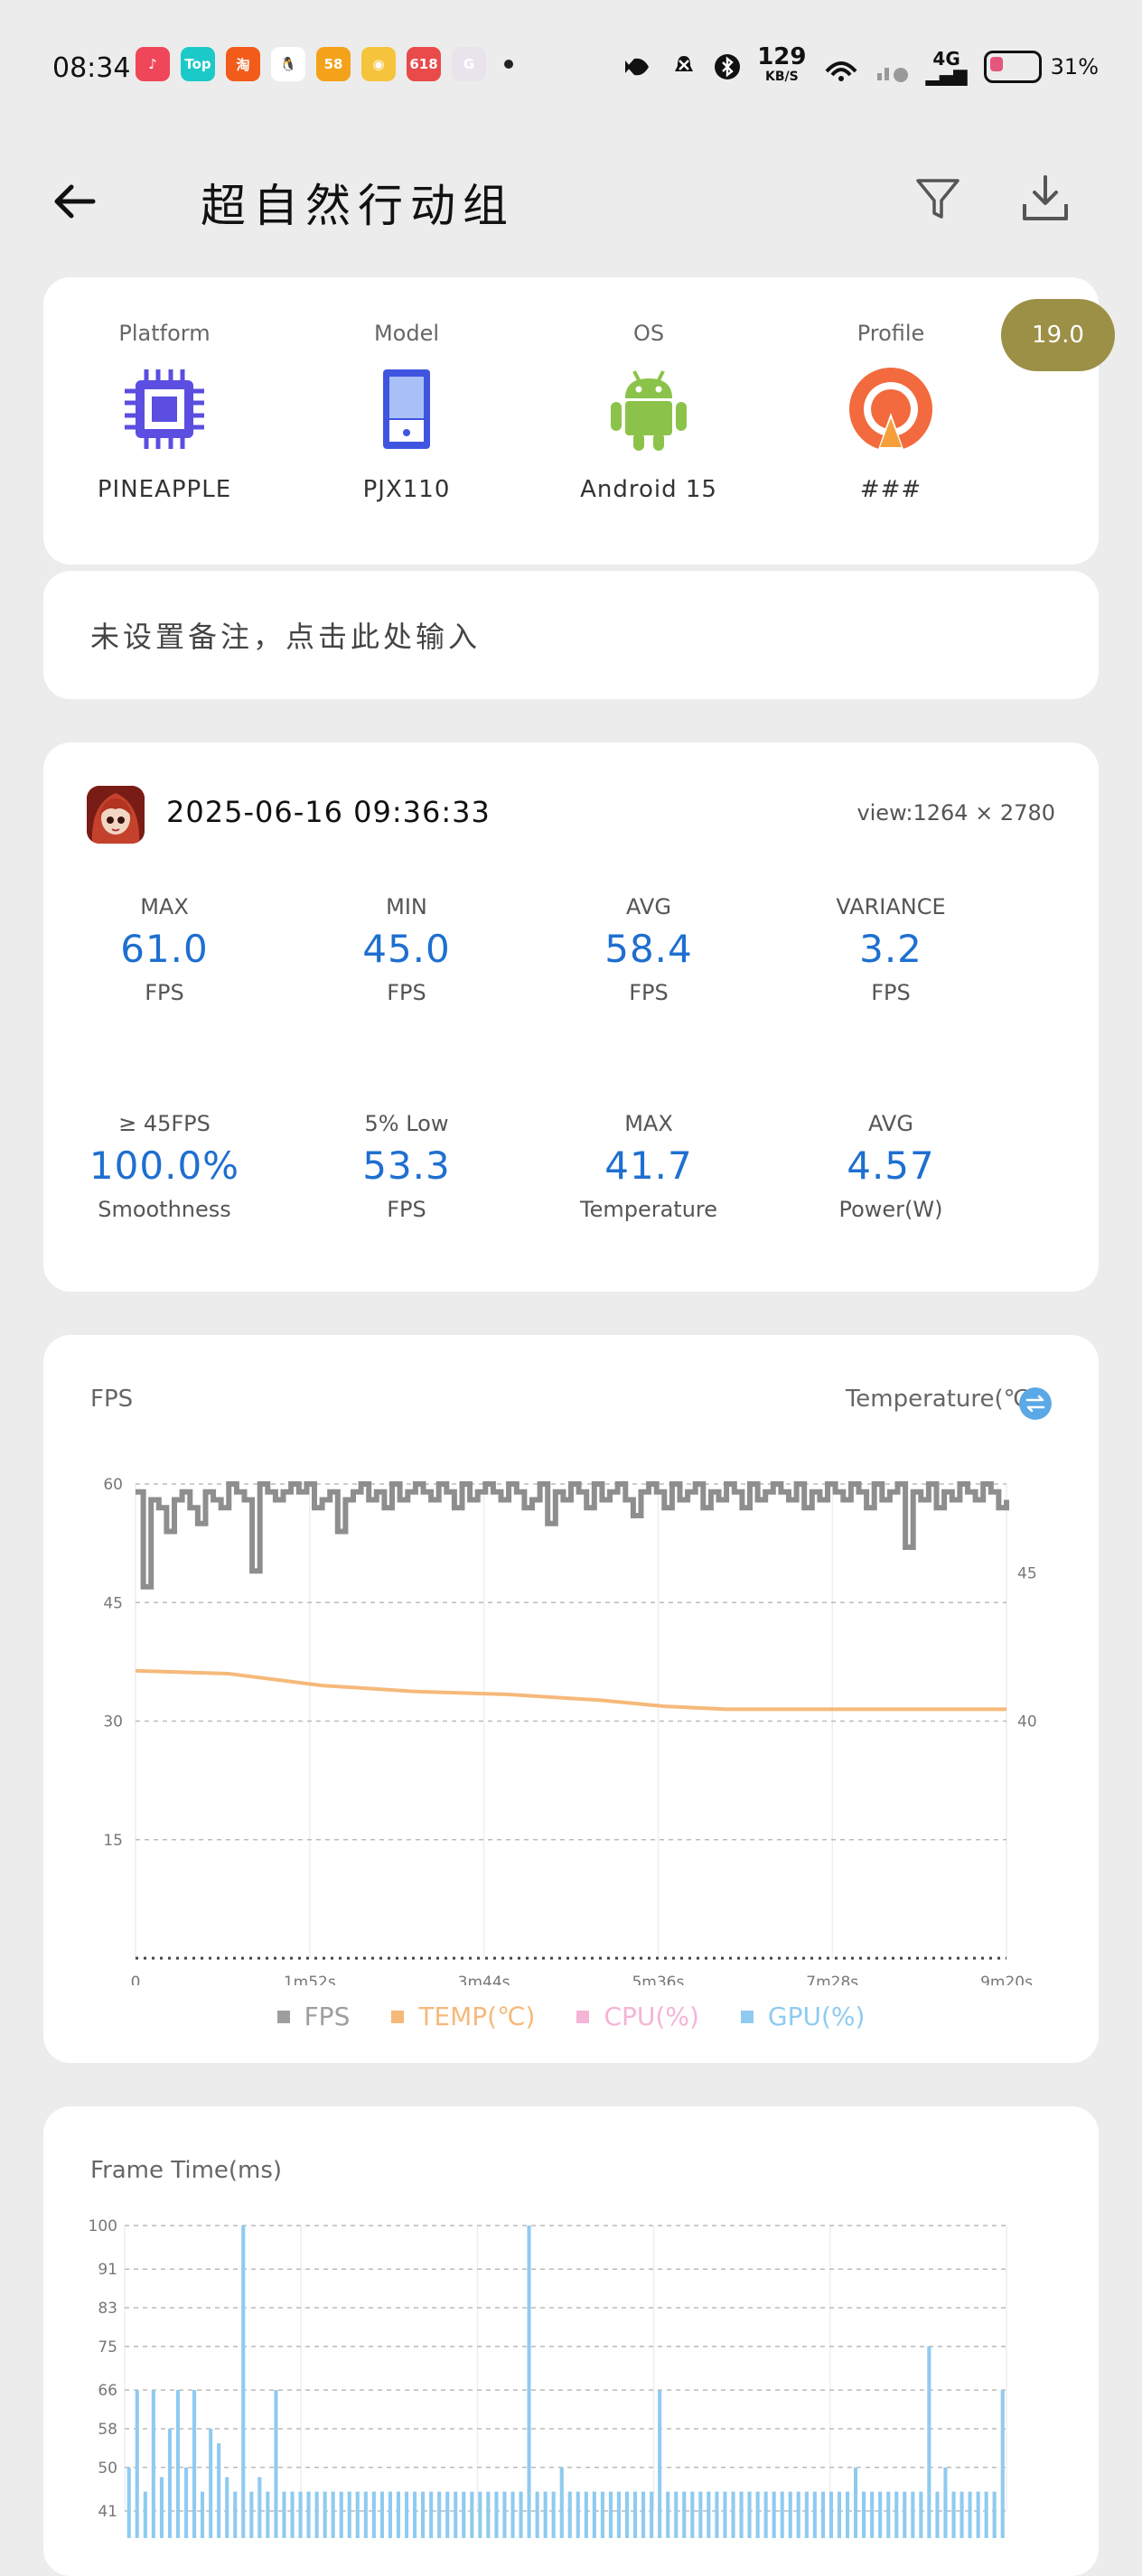 This screenshot has height=2576, width=1142. Describe the element at coordinates (286, 637) in the screenshot. I see `note-placeholder: 未设置备注，点击此处输入` at that location.